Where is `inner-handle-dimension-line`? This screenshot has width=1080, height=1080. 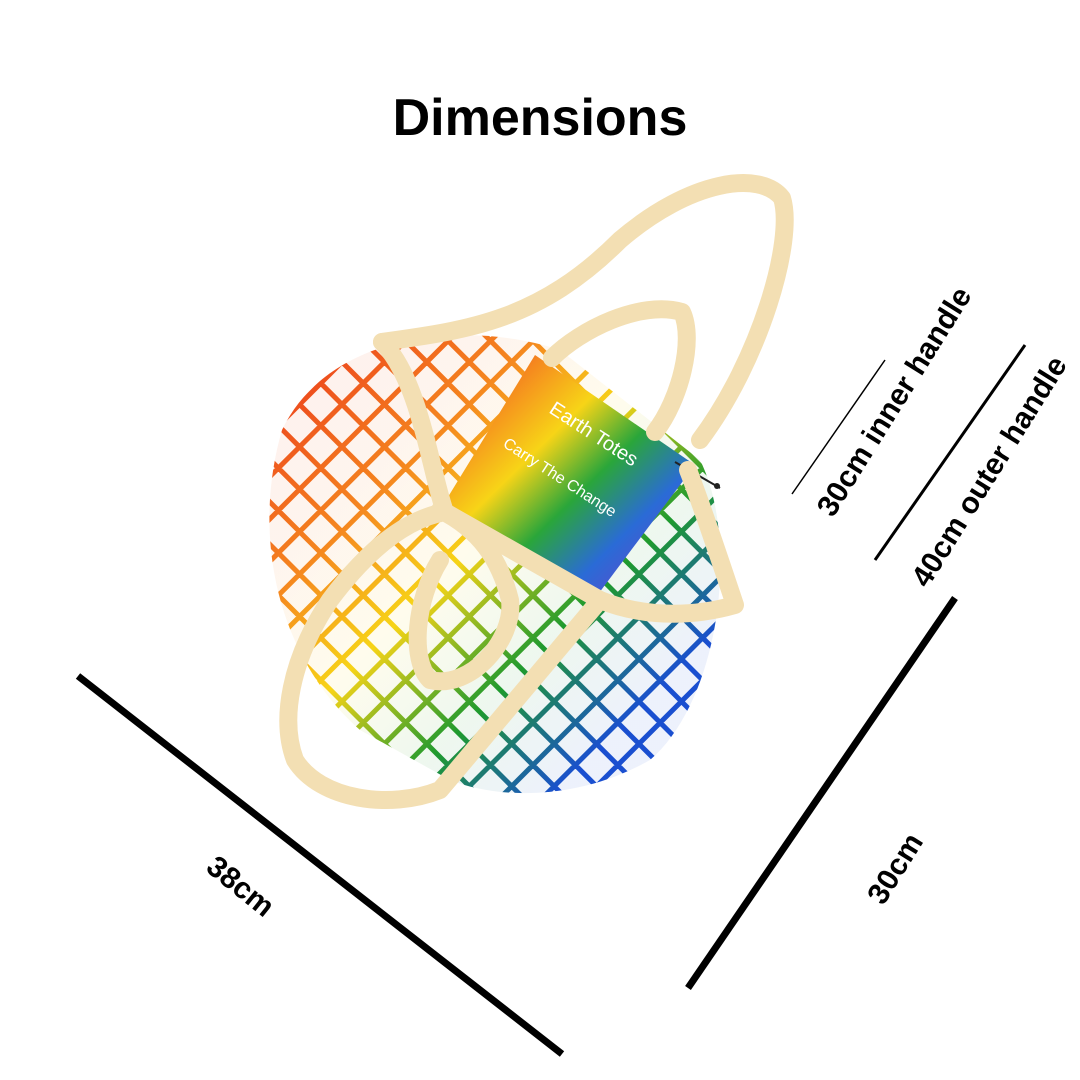 inner-handle-dimension-line is located at coordinates (838, 427).